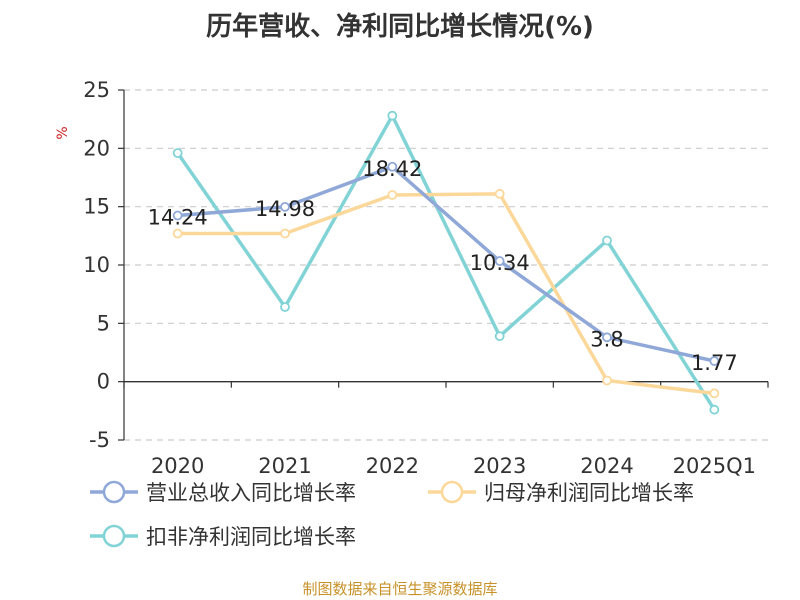 This screenshot has height=600, width=800. I want to click on y-tick-label: 10, so click(96, 265).